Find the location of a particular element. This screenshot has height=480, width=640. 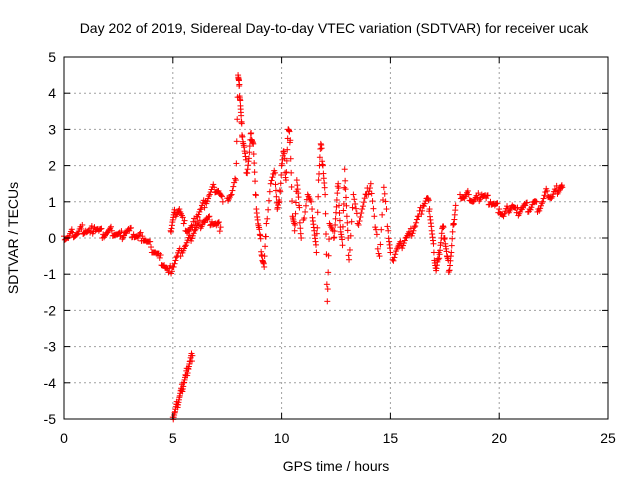

x-tick-label: 0 is located at coordinates (64, 438).